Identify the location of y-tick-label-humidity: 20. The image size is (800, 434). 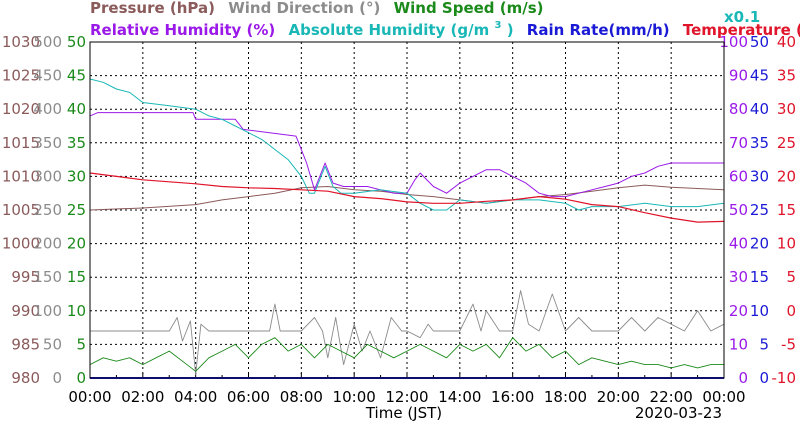
(738, 311).